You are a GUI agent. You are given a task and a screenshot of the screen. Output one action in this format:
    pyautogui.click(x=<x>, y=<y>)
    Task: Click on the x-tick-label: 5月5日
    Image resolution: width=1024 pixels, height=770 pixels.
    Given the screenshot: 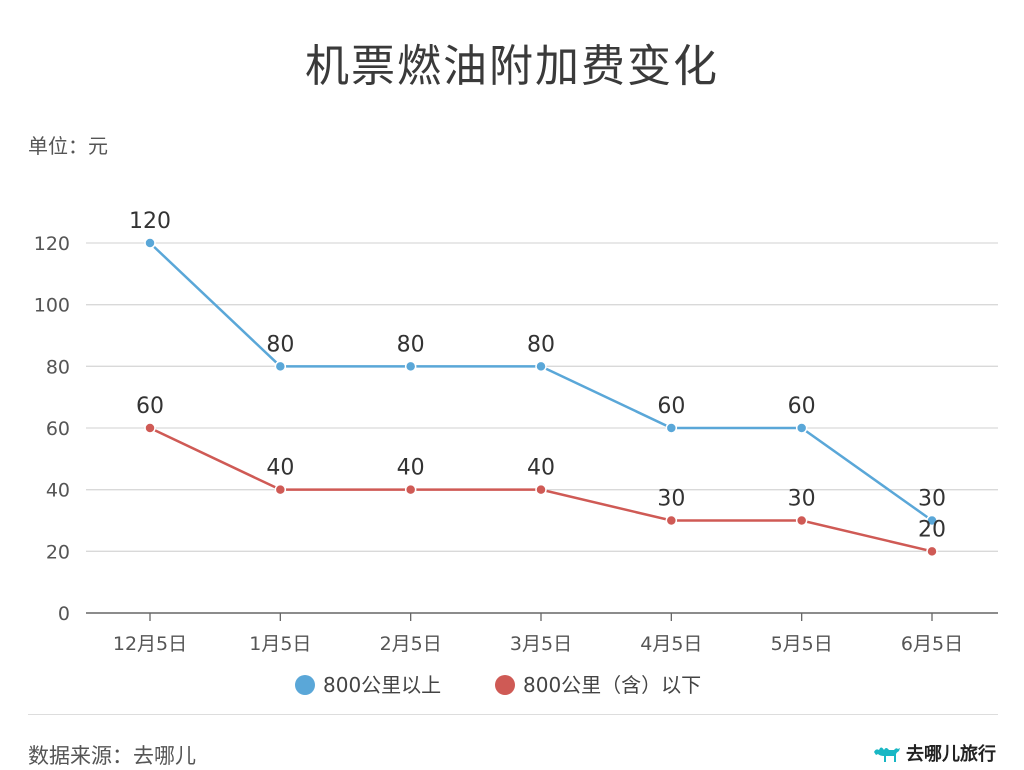 What is the action you would take?
    pyautogui.click(x=802, y=644)
    